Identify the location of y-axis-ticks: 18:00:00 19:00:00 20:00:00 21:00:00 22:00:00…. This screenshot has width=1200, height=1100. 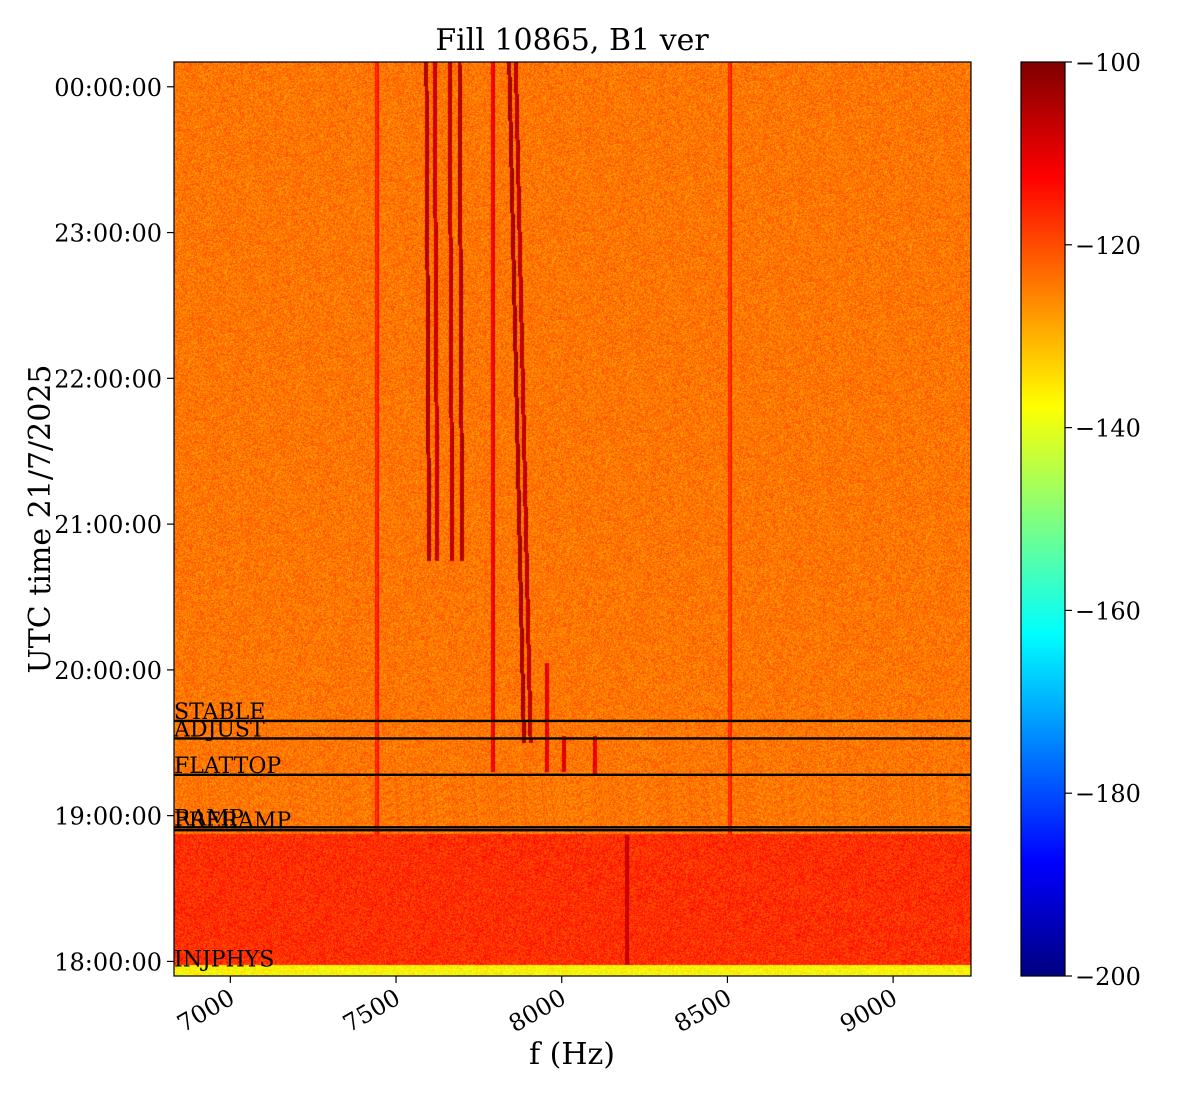
(114, 525).